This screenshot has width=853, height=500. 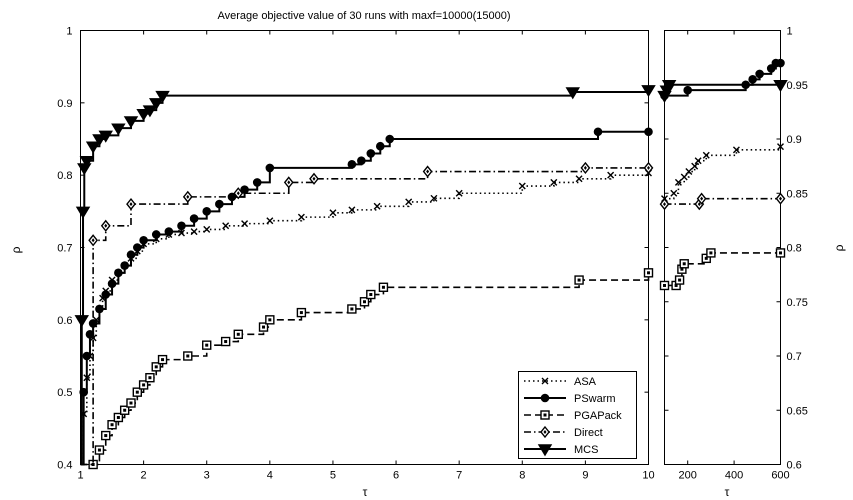 I want to click on x-tick-label: 3, so click(x=207, y=476).